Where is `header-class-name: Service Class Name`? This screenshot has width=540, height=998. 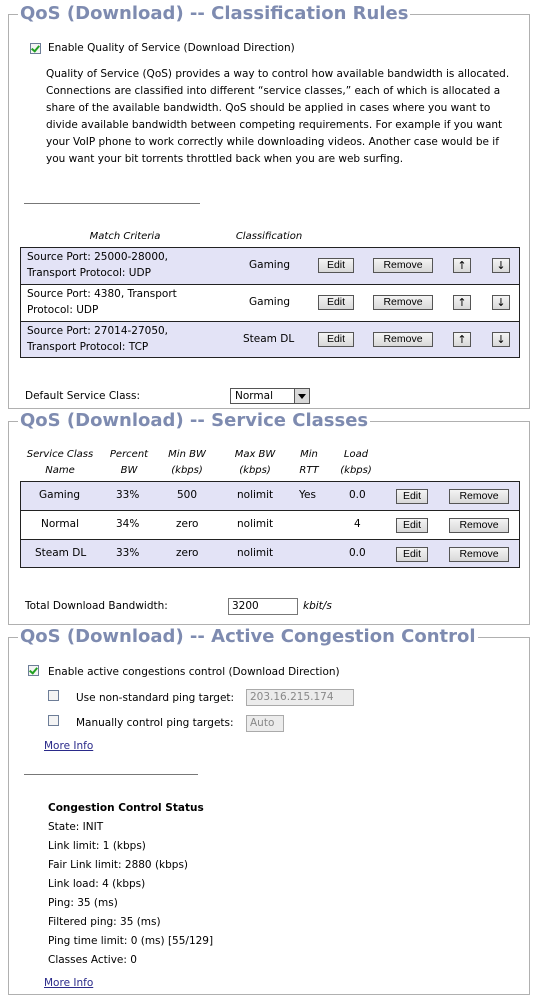
header-class-name: Service Class Name is located at coordinates (60, 462).